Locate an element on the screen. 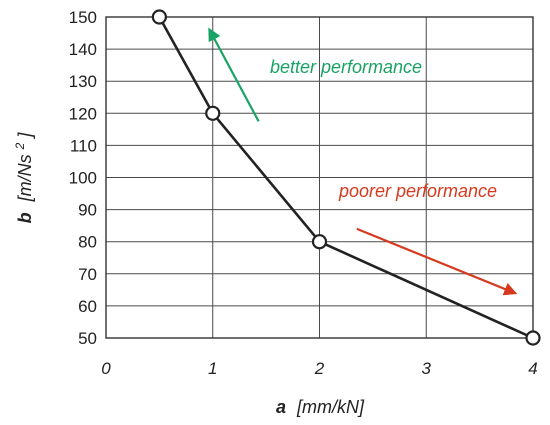 The image size is (550, 425). y-tick-label: 90 is located at coordinates (87, 210).